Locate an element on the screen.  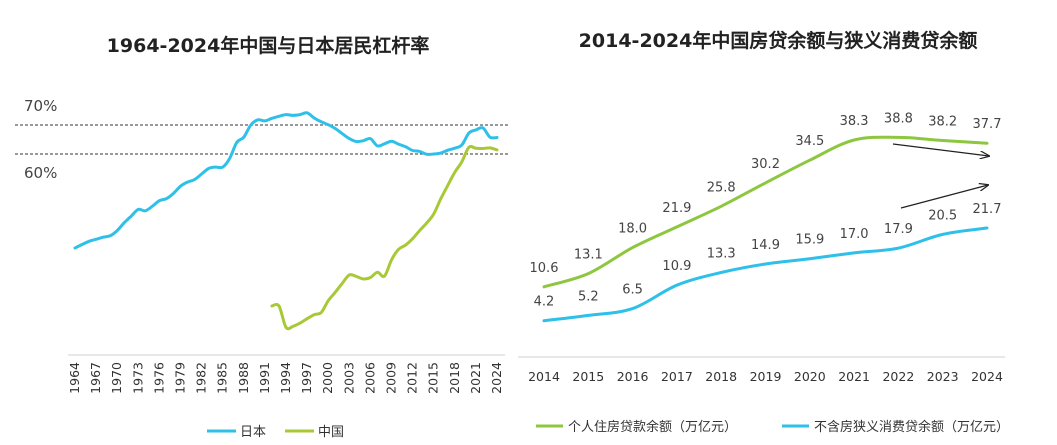
x-tick-label: 1982 is located at coordinates (201, 378).